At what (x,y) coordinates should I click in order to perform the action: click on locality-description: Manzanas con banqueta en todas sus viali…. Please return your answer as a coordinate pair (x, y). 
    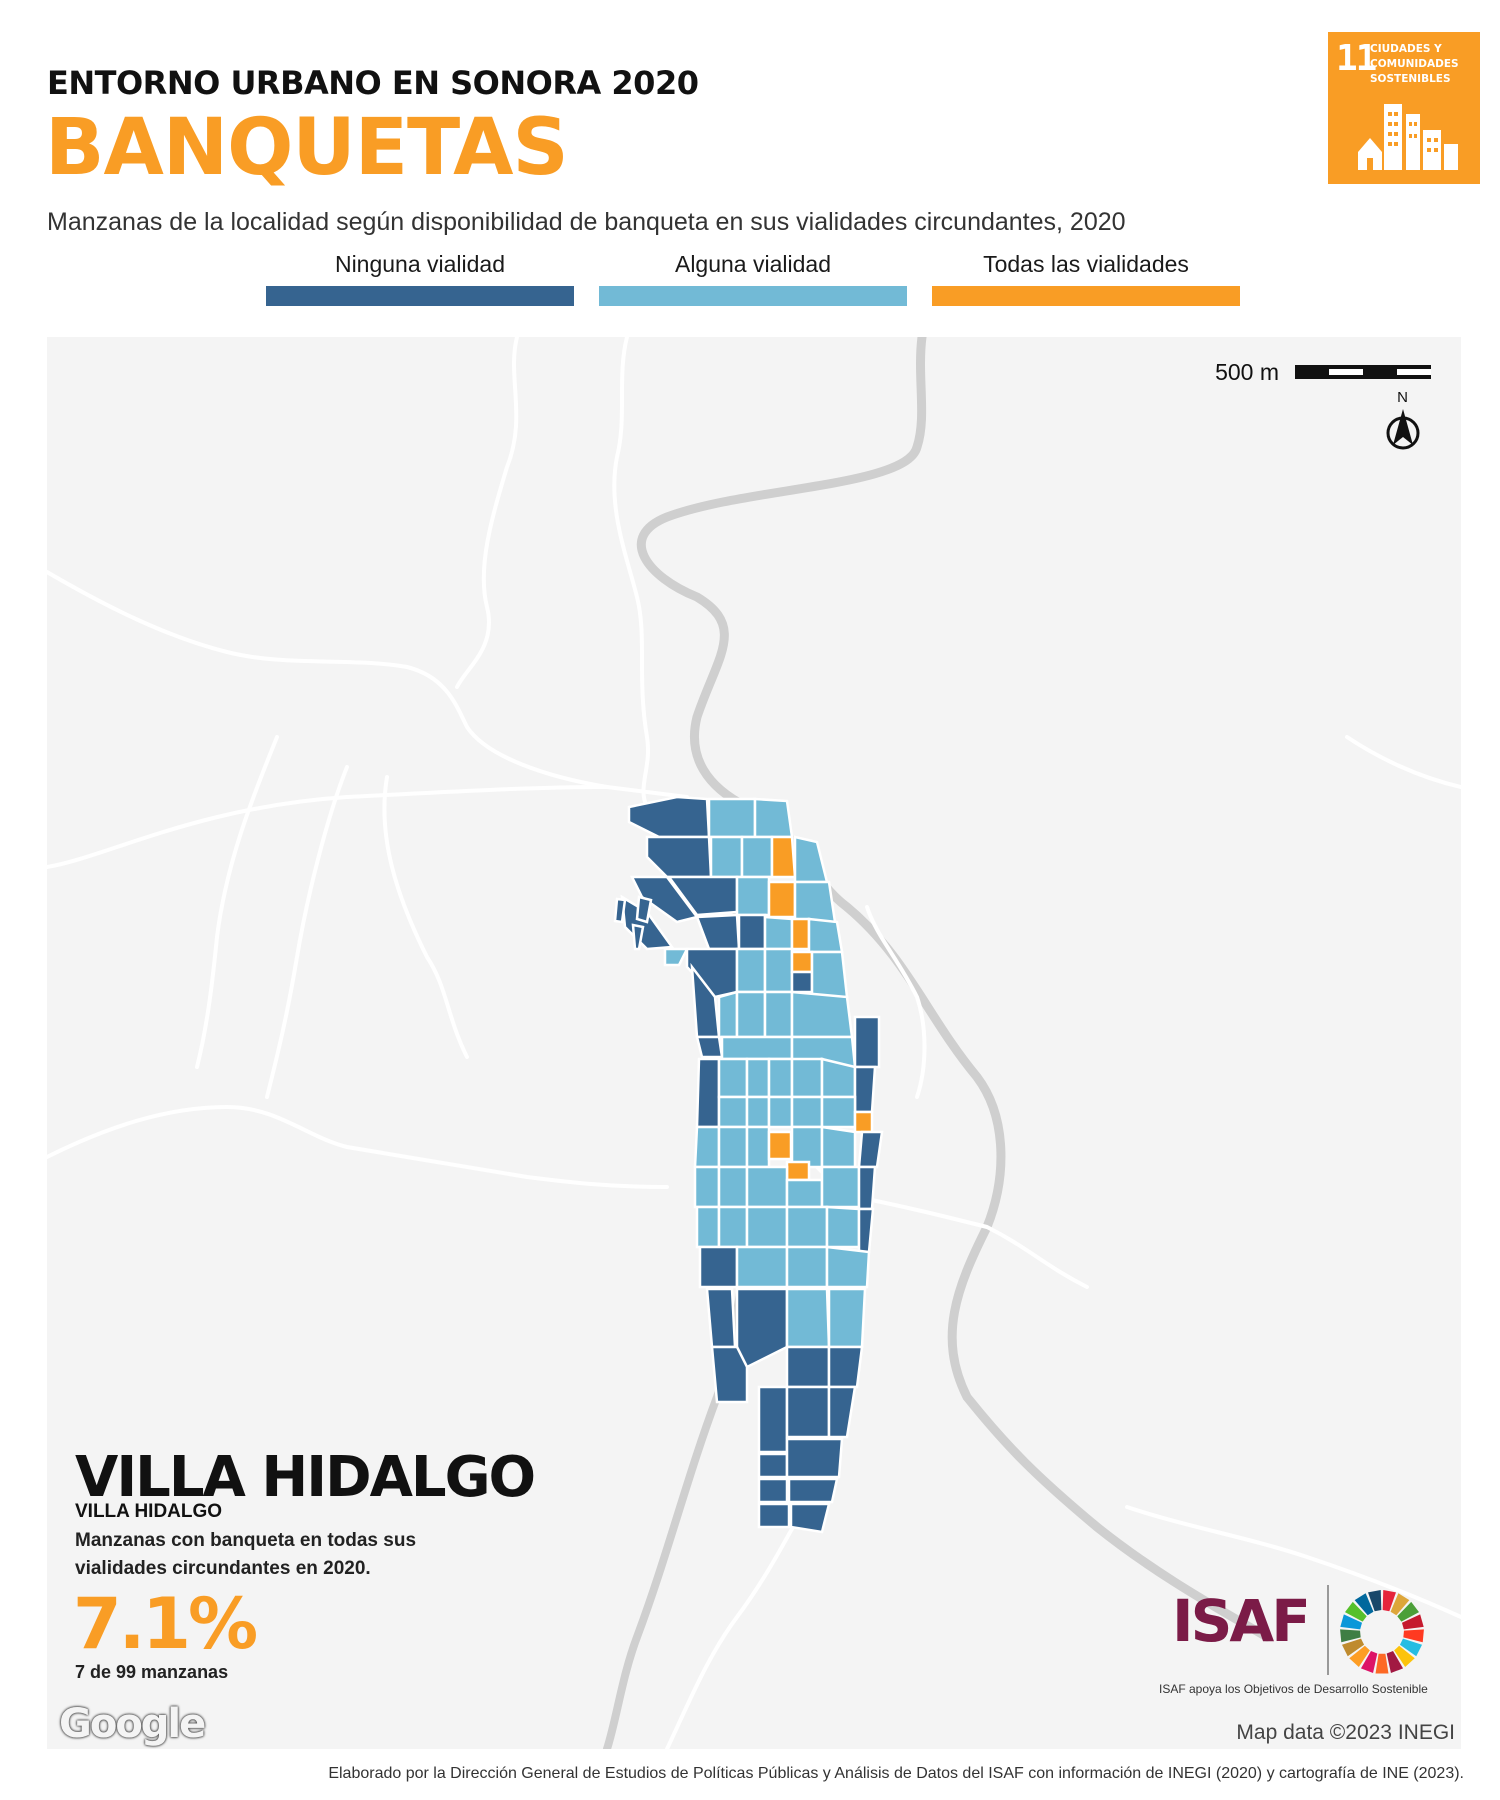
    Looking at the image, I should click on (246, 1554).